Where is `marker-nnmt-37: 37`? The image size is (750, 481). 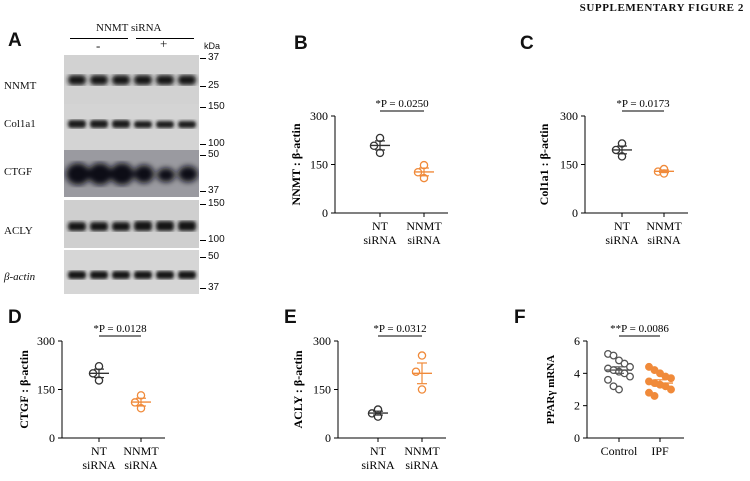 marker-nnmt-37: 37 is located at coordinates (214, 57).